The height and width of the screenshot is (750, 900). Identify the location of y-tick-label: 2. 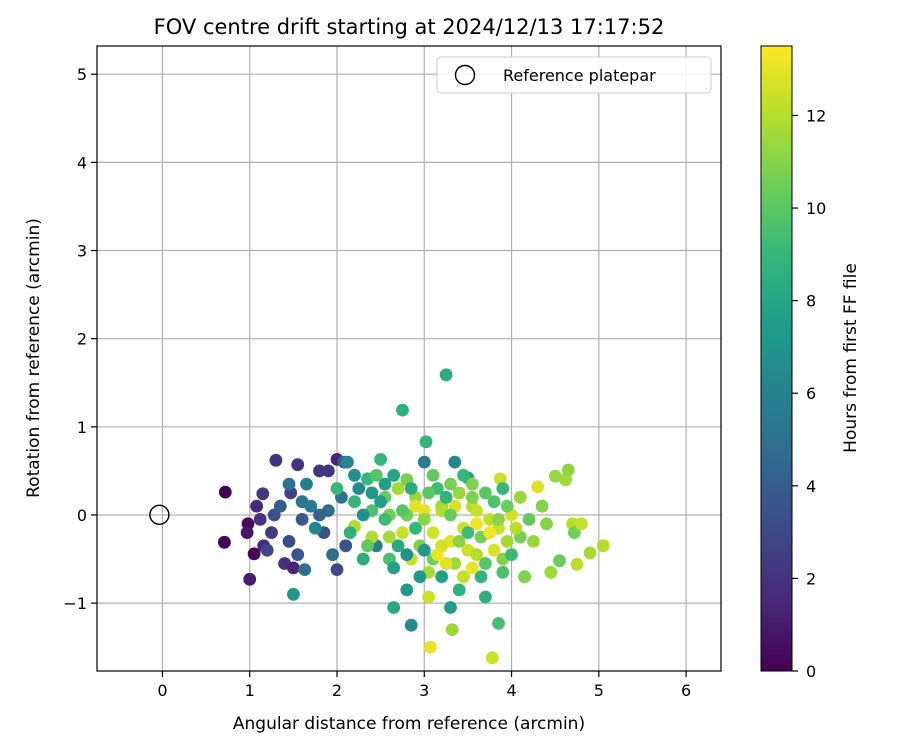
(82, 339).